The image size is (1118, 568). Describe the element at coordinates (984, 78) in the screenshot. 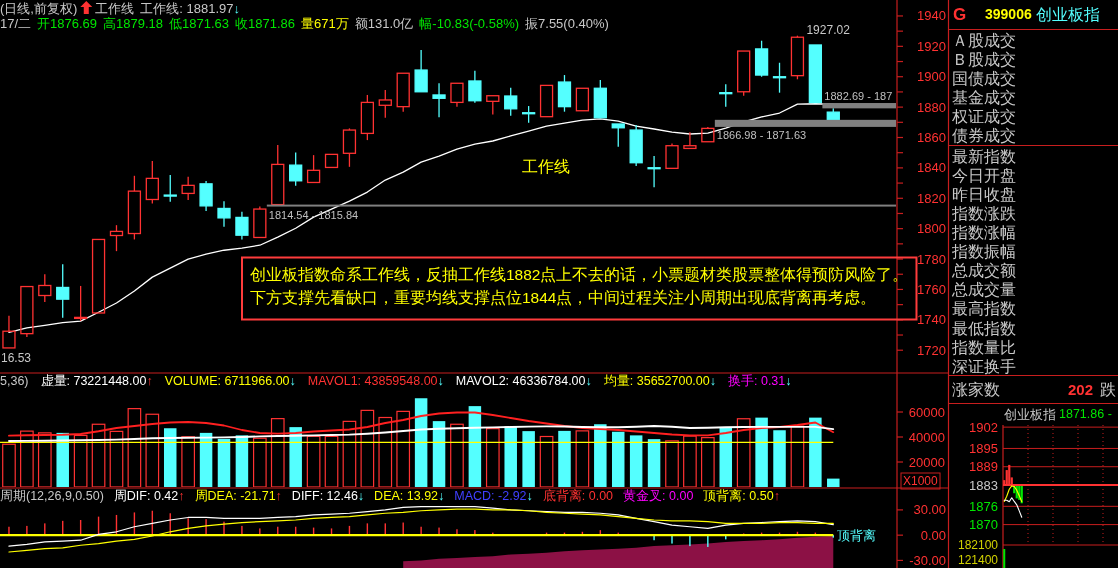

I see `text: 国债成交` at that location.